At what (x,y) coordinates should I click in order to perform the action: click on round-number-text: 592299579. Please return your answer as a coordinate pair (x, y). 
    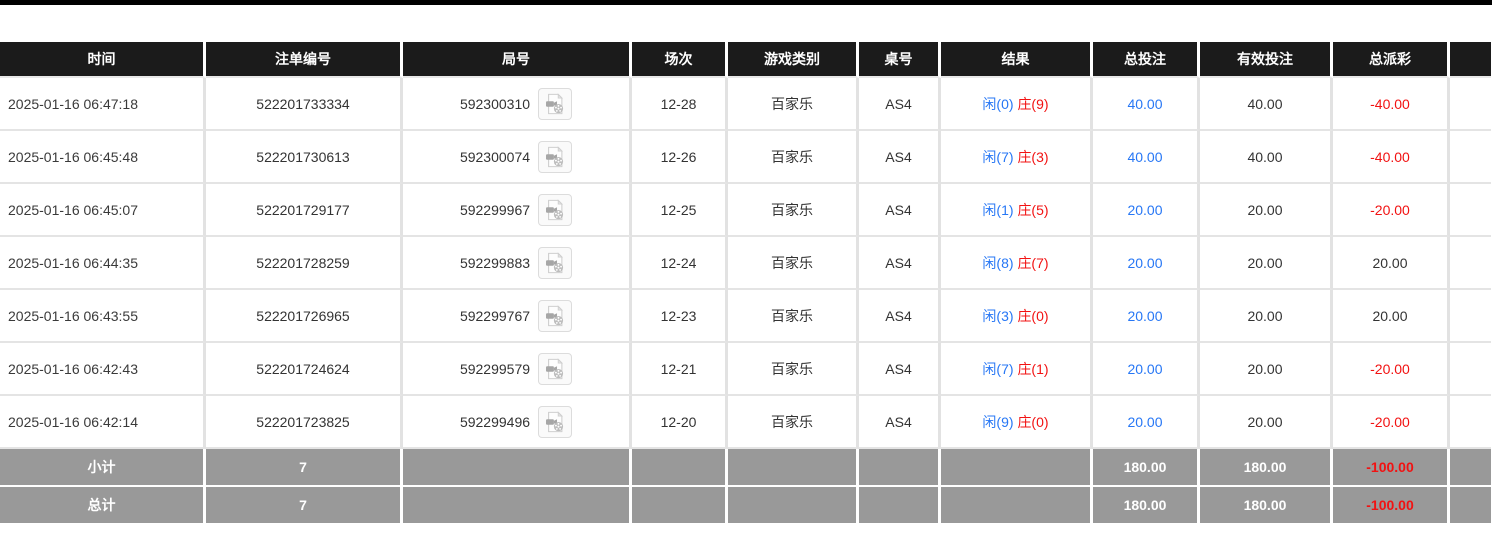
    Looking at the image, I should click on (495, 368).